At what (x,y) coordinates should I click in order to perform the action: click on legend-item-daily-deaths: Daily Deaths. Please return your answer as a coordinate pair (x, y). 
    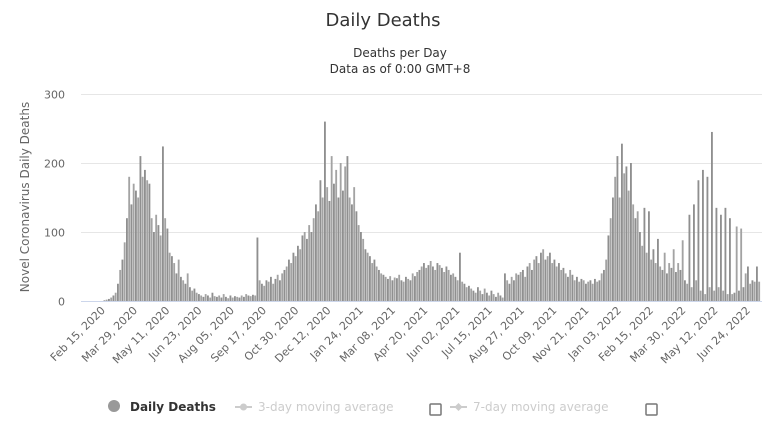
    Looking at the image, I should click on (162, 407).